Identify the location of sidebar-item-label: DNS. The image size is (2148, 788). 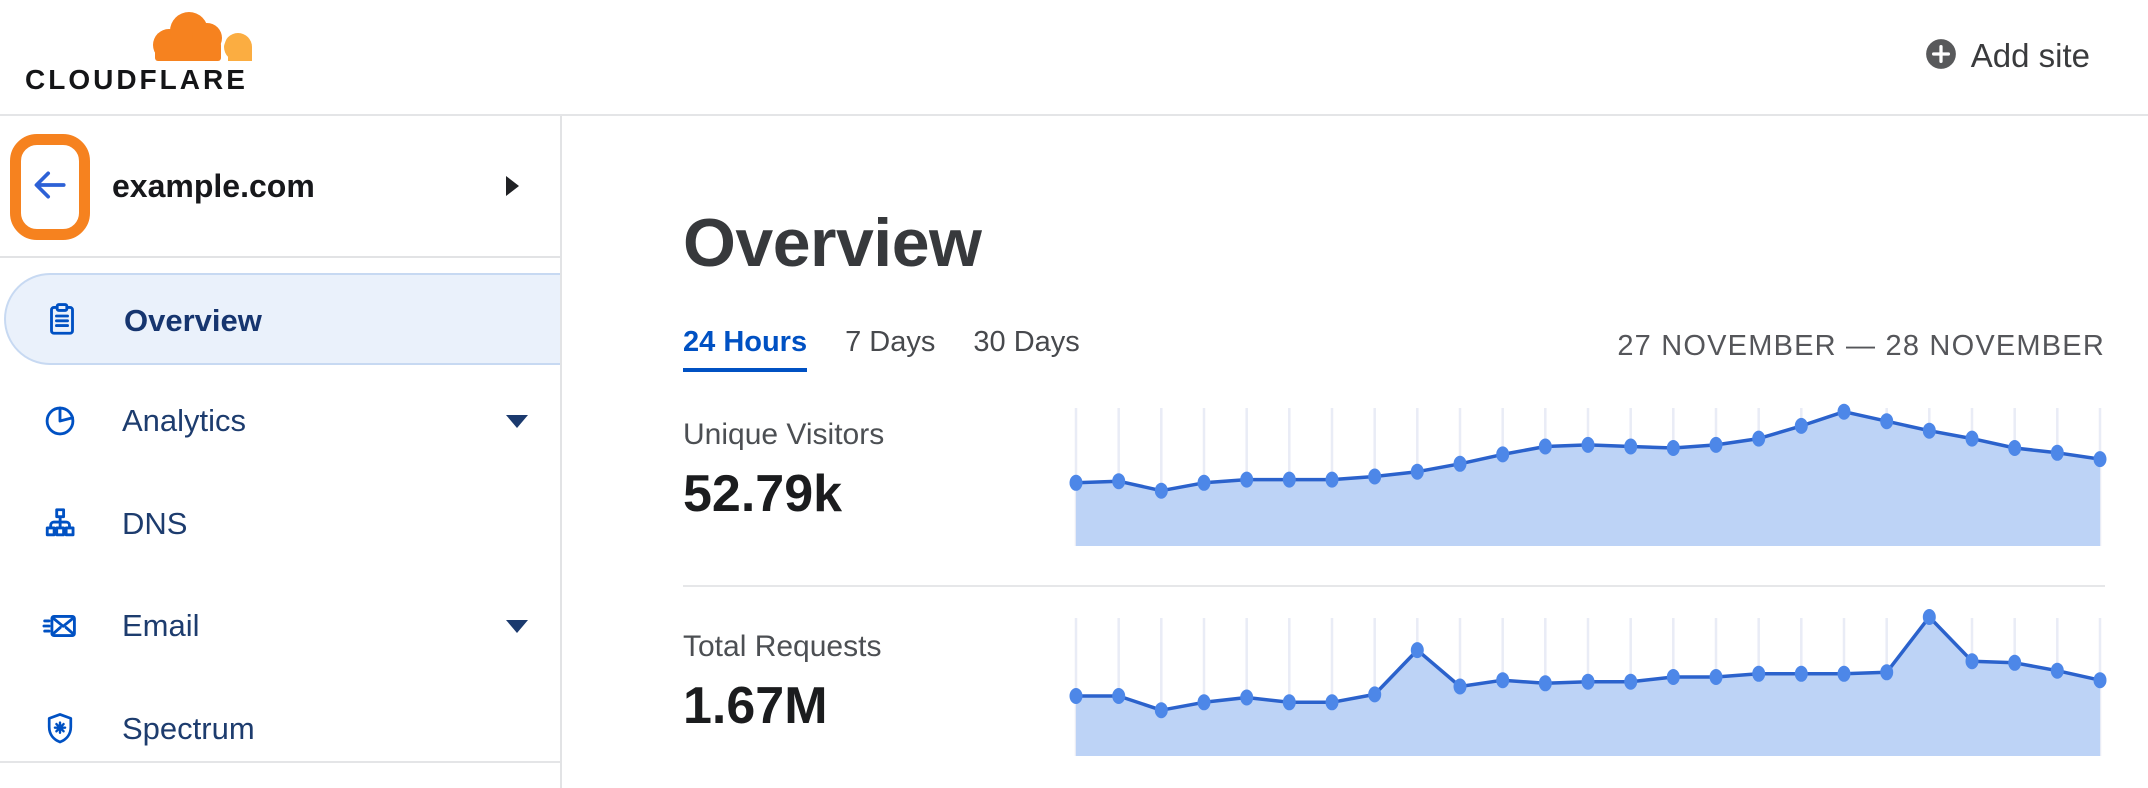
(155, 523).